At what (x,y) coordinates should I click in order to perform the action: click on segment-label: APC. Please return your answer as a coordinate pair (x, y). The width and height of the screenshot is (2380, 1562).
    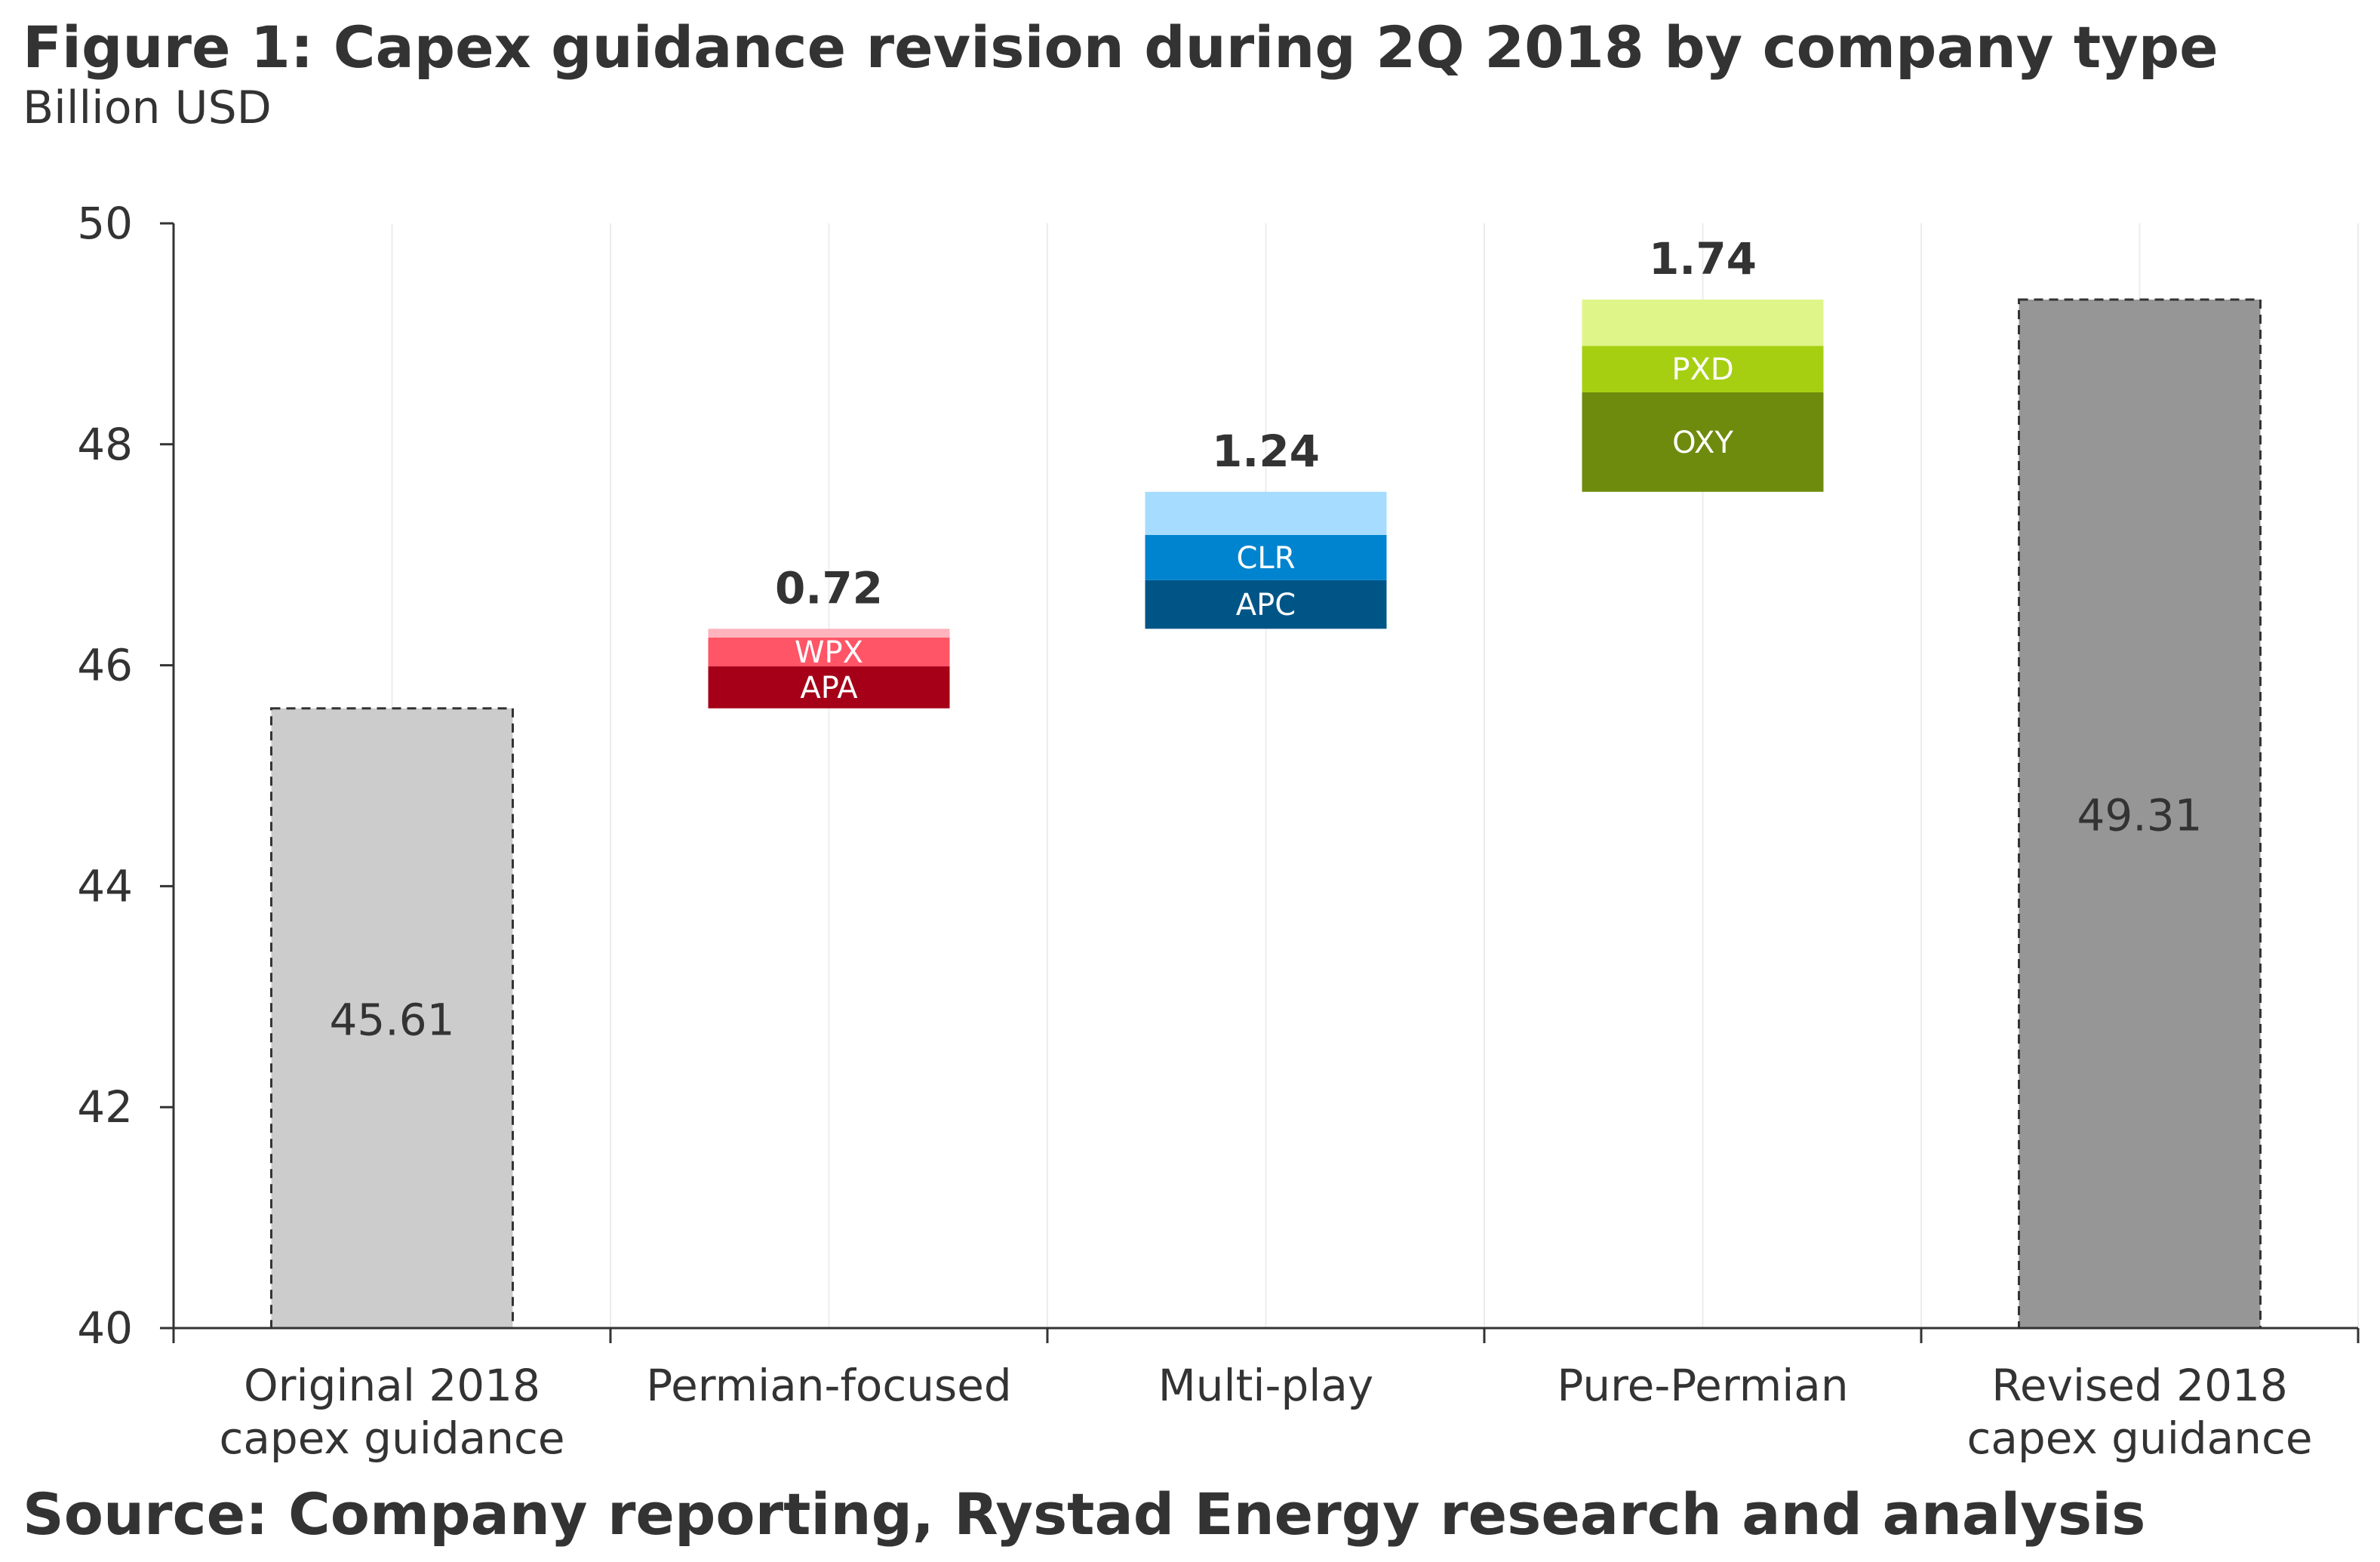
    Looking at the image, I should click on (1266, 605).